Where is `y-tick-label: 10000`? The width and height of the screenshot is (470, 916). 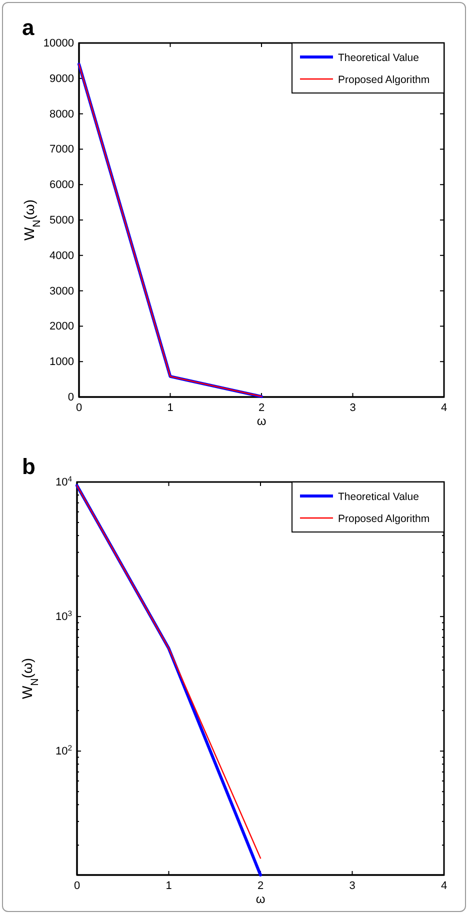
y-tick-label: 10000 is located at coordinates (58, 44).